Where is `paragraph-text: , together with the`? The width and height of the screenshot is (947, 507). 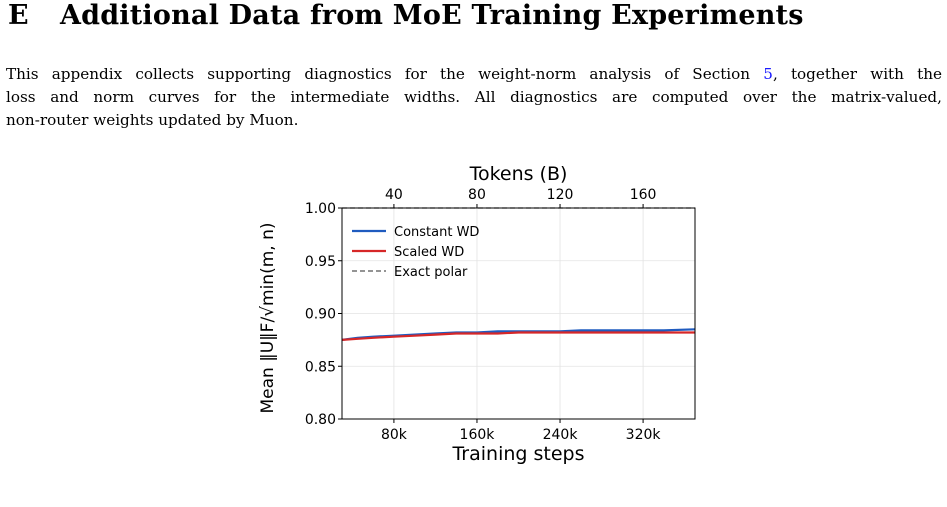
paragraph-text: , together with the is located at coordinates (857, 74).